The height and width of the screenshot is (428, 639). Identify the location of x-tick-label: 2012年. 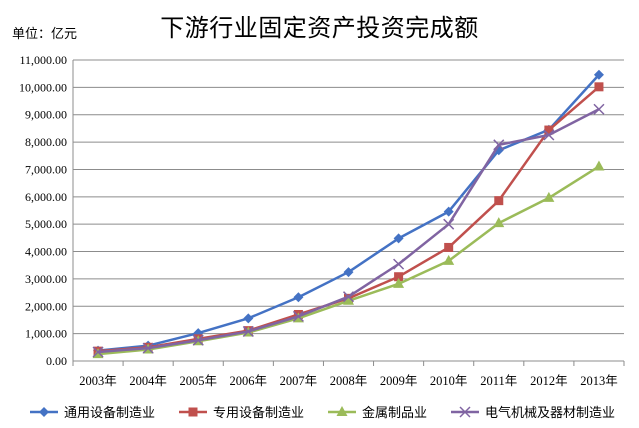
(549, 381).